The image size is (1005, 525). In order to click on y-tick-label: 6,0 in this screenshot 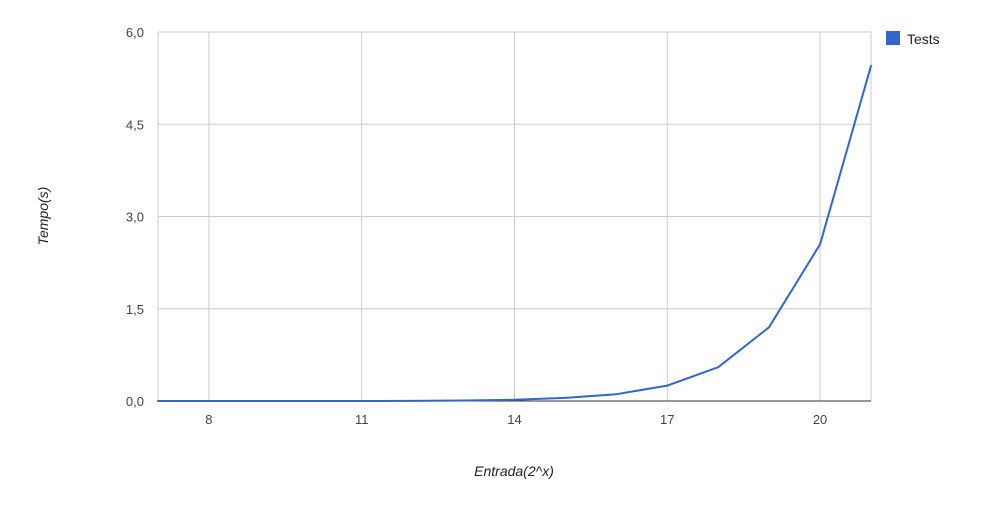, I will do `click(135, 32)`.